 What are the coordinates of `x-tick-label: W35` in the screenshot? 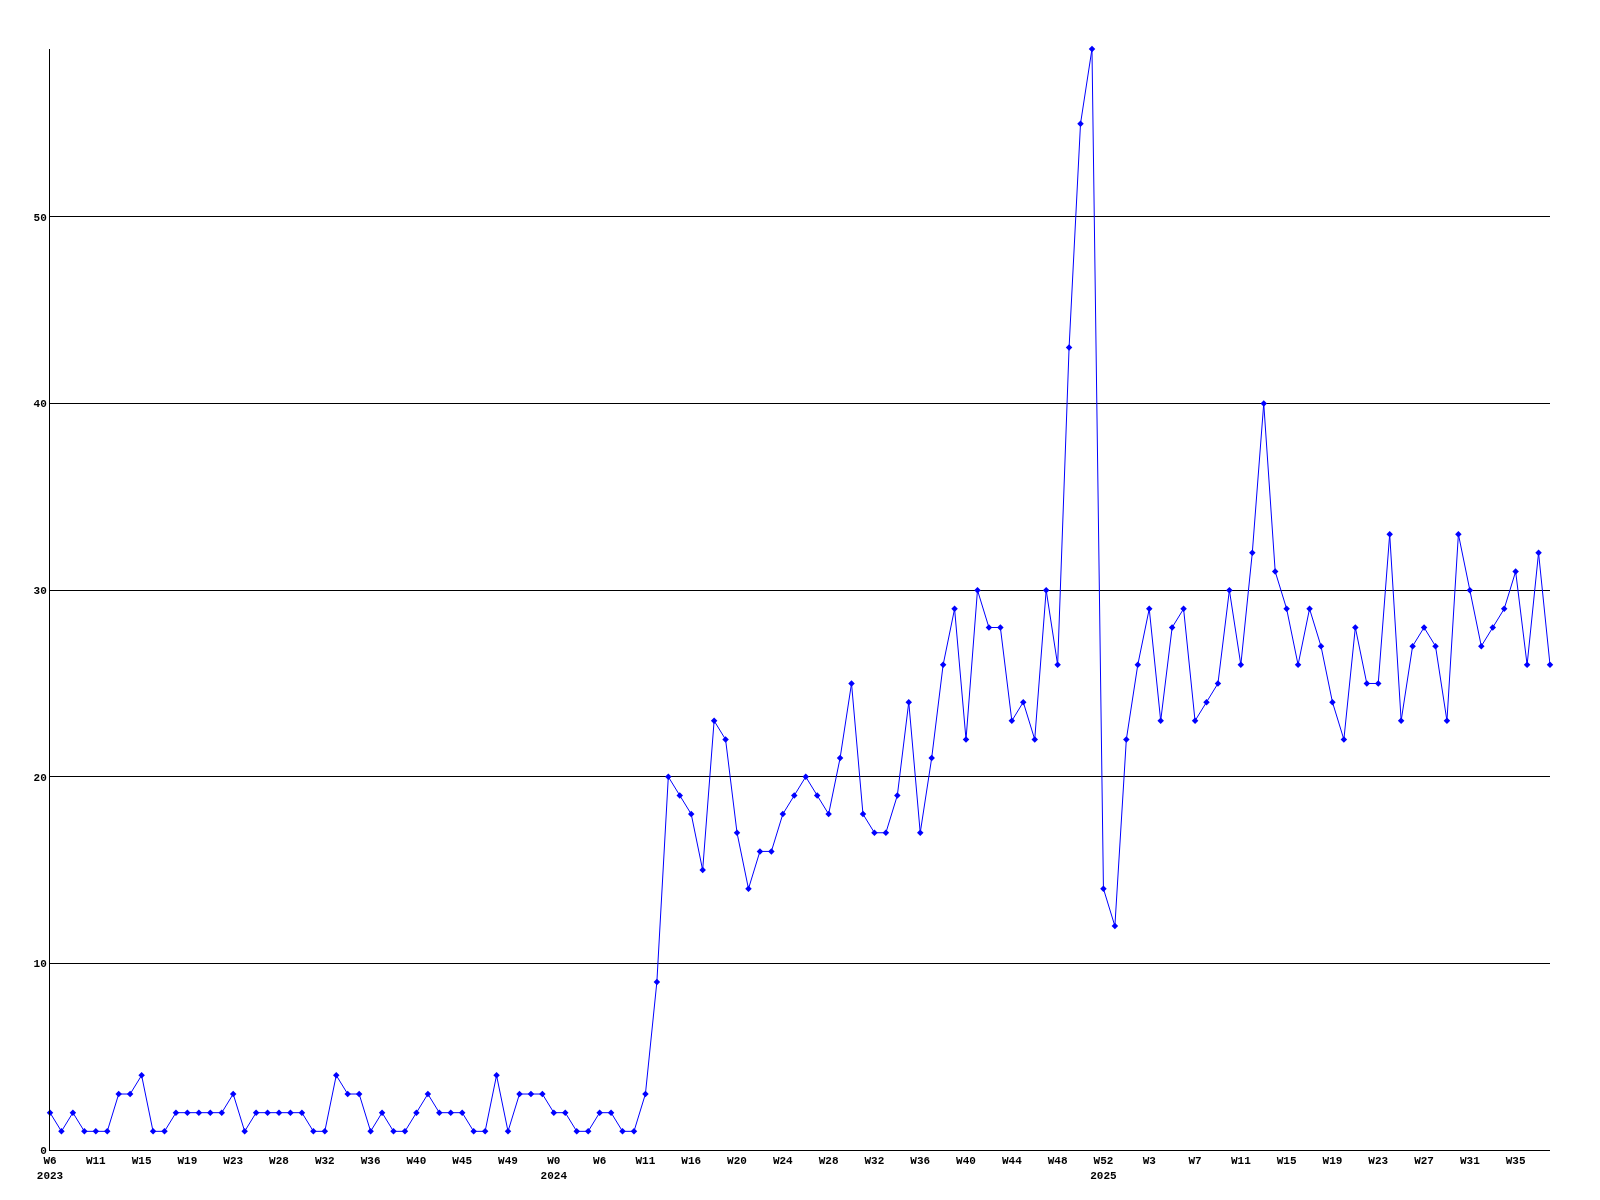 It's located at (1515, 1161).